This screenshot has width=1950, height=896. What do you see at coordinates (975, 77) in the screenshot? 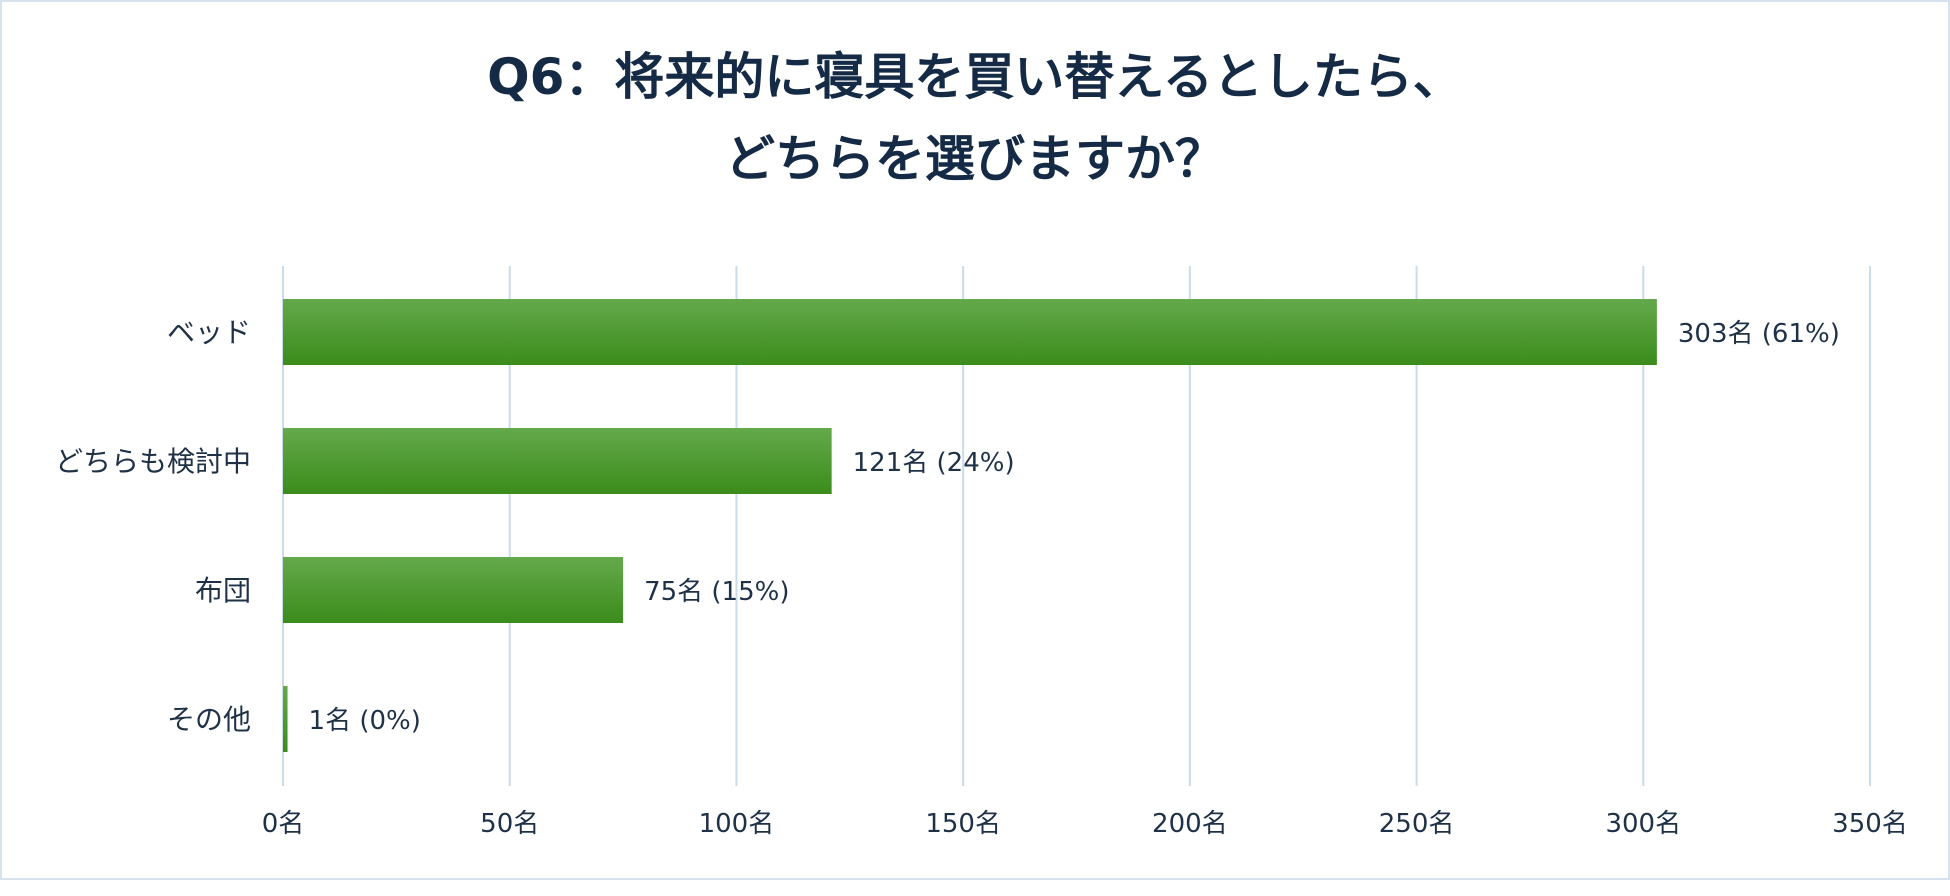
I see `chart-title-line-1: Q6：将来的に寝具を買い替えるとしたら、` at bounding box center [975, 77].